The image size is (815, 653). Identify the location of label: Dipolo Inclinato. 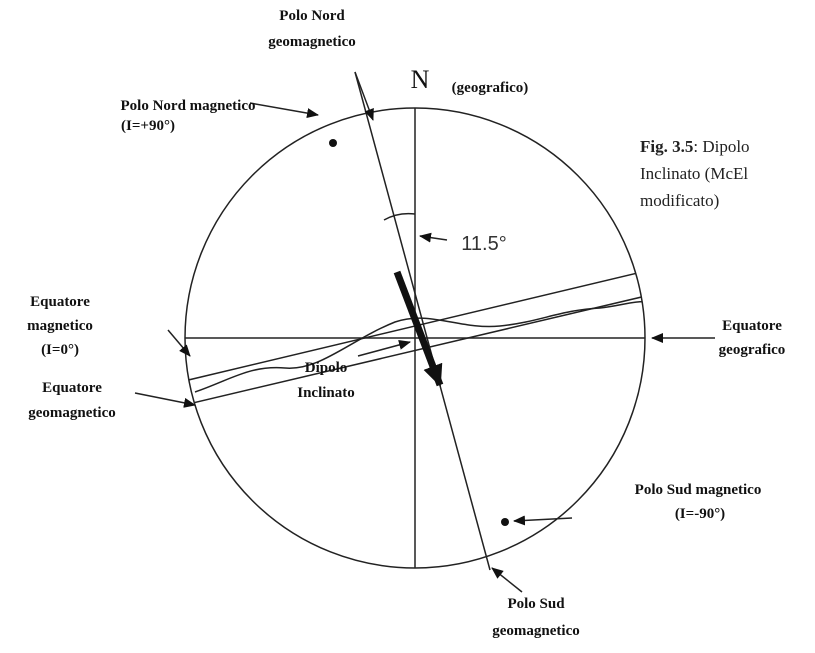
(326, 380).